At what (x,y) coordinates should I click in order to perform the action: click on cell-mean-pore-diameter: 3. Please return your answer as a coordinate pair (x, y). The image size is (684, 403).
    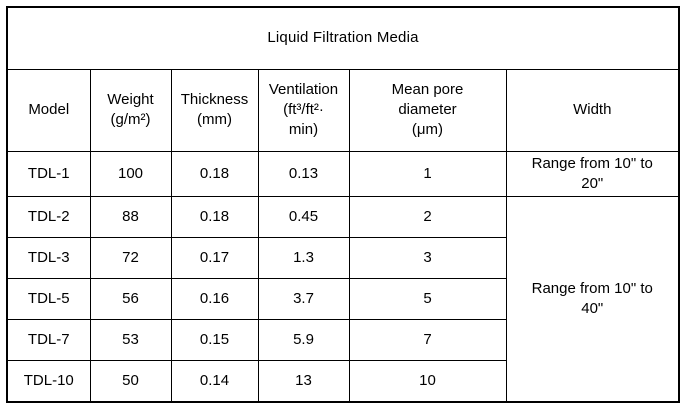
    Looking at the image, I should click on (427, 258).